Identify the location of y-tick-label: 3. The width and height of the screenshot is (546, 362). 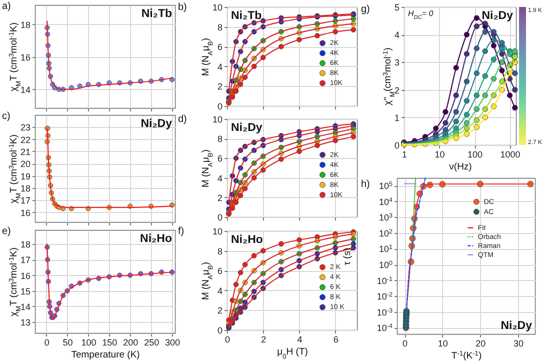
(397, 63).